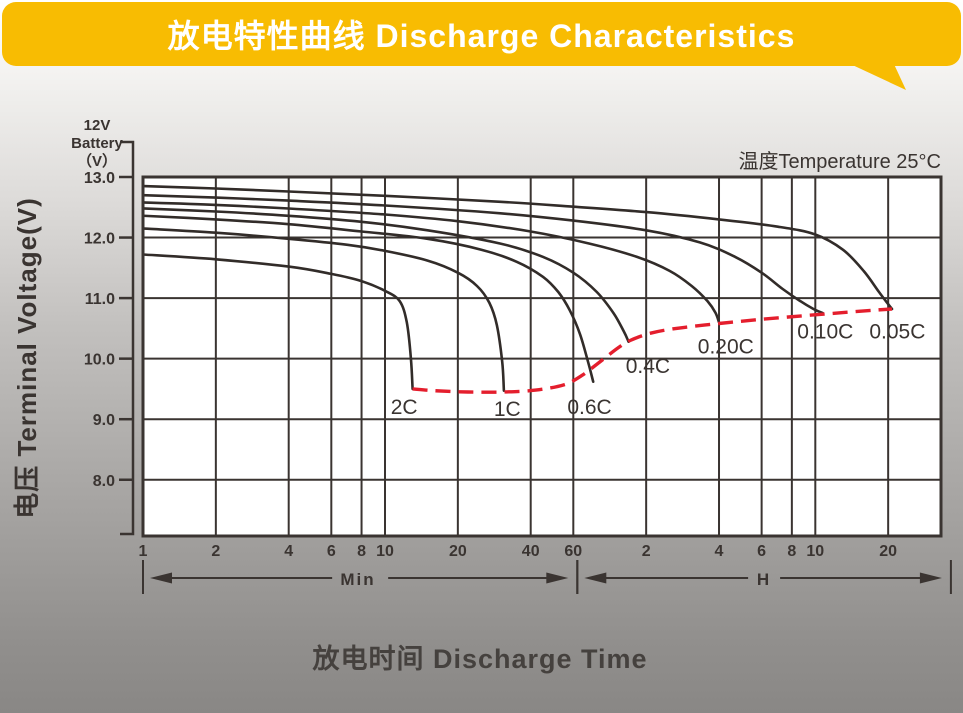 The height and width of the screenshot is (713, 963). What do you see at coordinates (764, 579) in the screenshot?
I see `h-range-label: H` at bounding box center [764, 579].